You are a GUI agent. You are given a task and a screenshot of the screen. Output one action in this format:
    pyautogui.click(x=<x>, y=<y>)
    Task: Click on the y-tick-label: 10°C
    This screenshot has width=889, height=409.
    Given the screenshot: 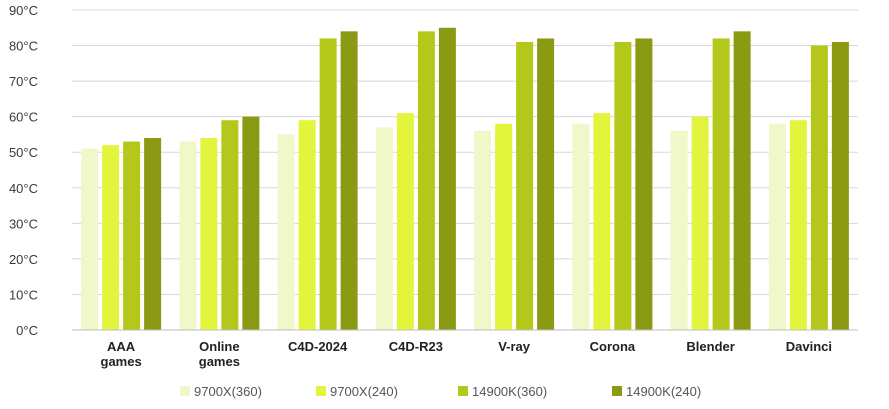 What is the action you would take?
    pyautogui.click(x=23, y=294)
    